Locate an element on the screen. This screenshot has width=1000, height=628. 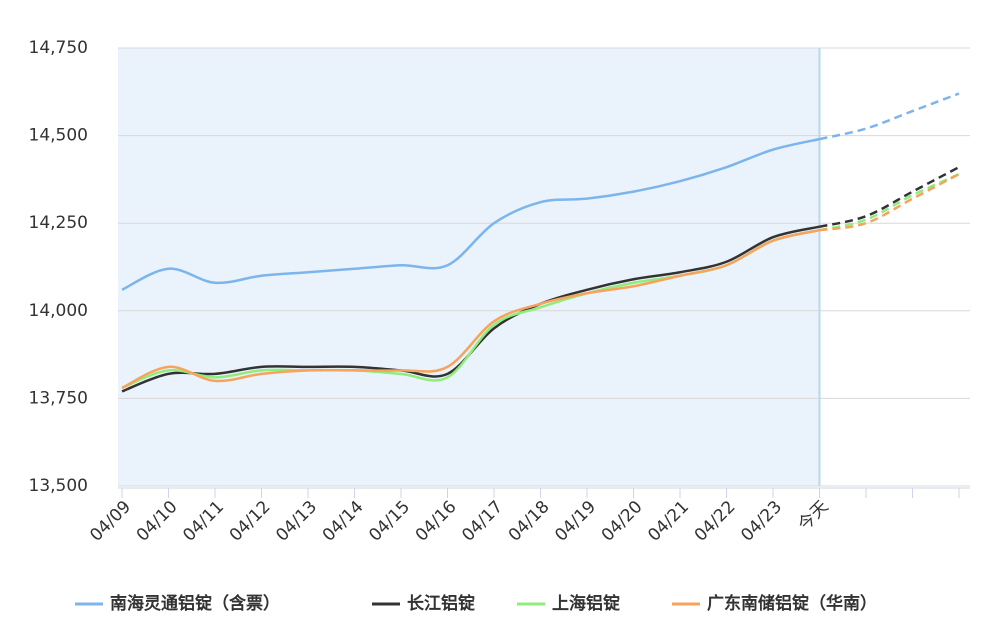
x-tick-label: 04/20 is located at coordinates (622, 521).